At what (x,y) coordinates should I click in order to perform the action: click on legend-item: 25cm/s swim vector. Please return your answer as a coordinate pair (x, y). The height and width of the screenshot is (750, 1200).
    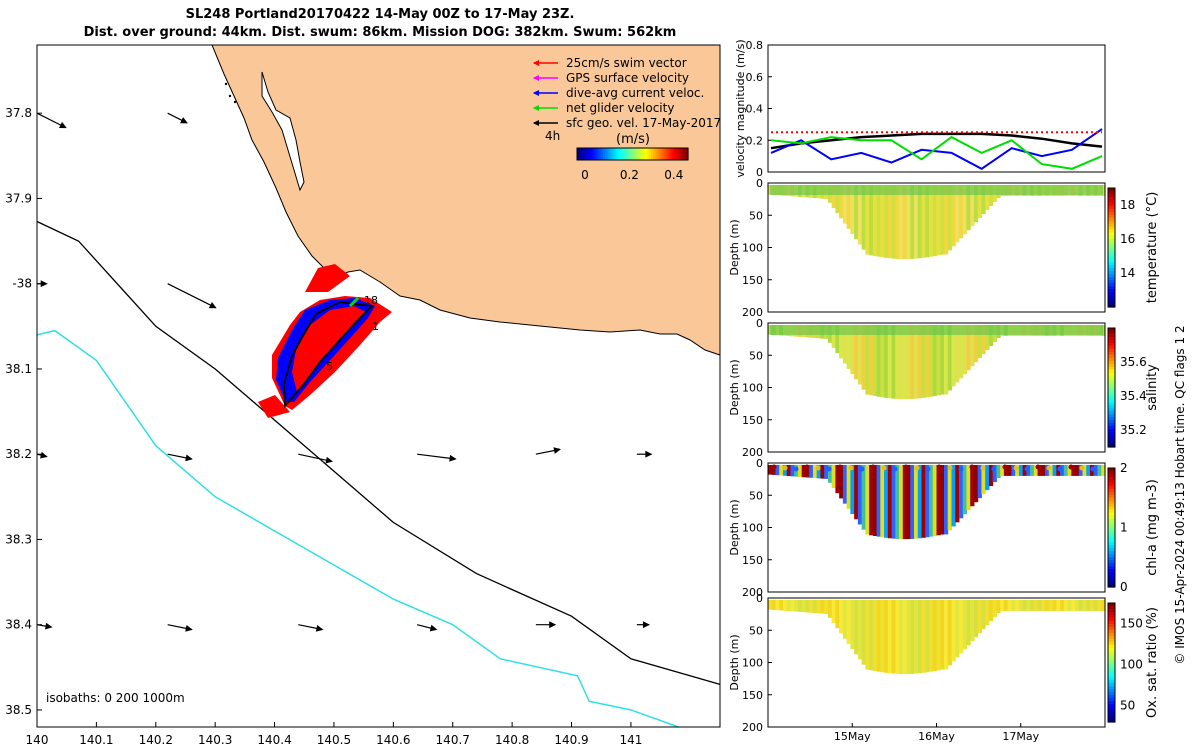
    Looking at the image, I should click on (609, 63).